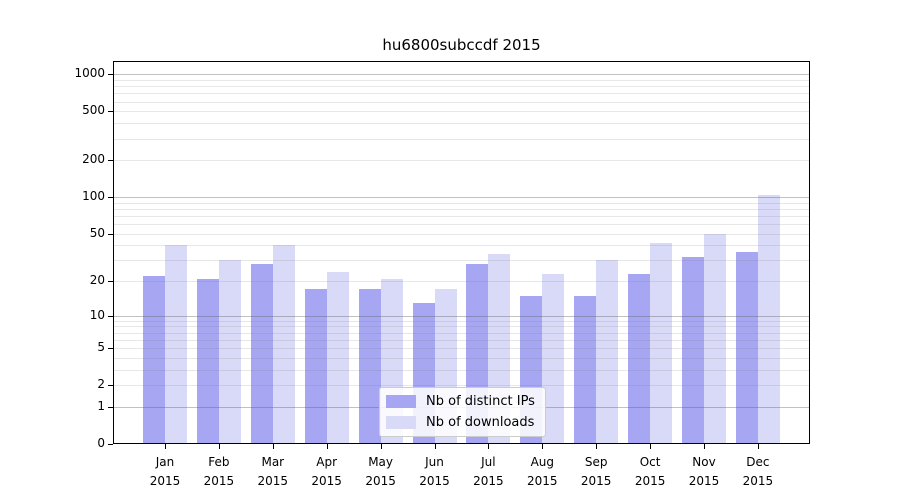 The image size is (900, 500). Describe the element at coordinates (97, 280) in the screenshot. I see `y-tick-label: 20` at that location.